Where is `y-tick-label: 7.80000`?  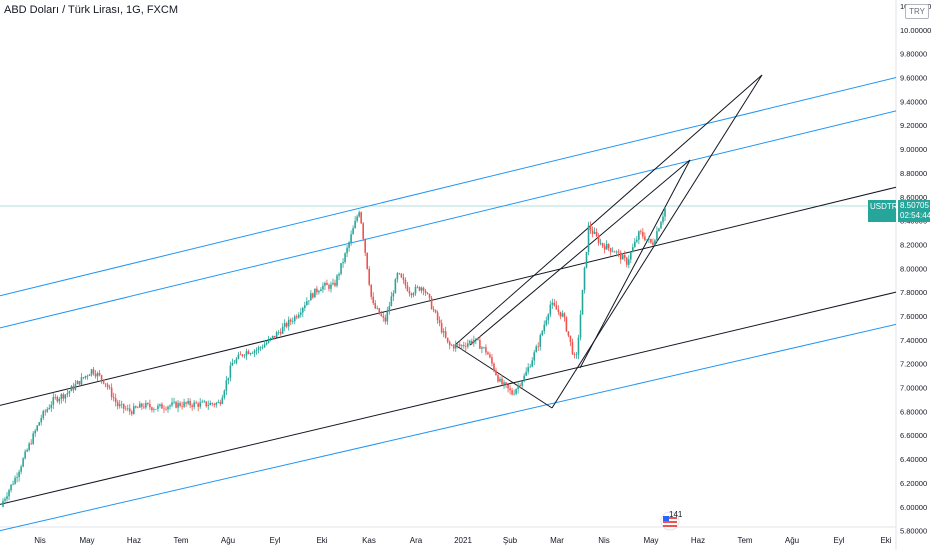
y-tick-label: 7.80000 is located at coordinates (913, 292).